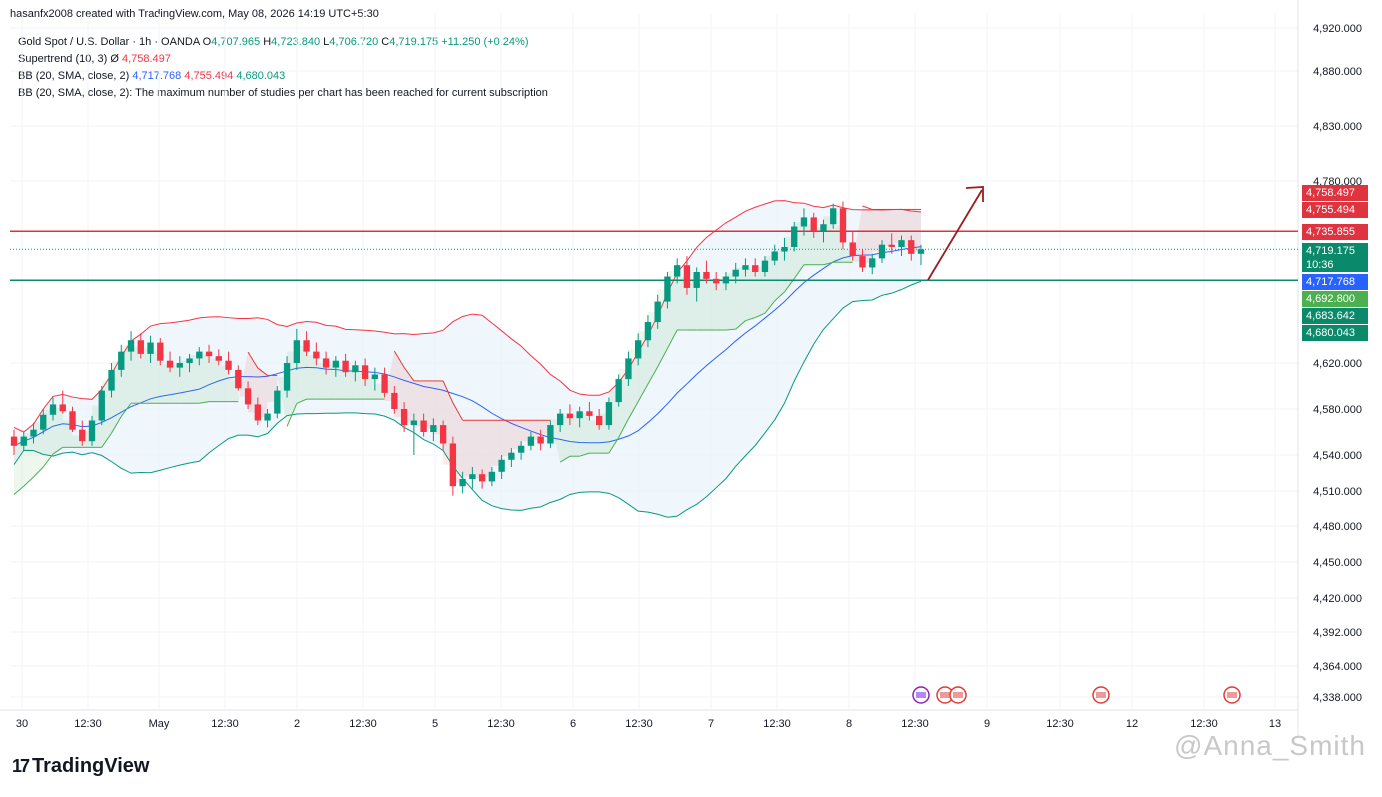 Image resolution: width=1382 pixels, height=797 pixels. Describe the element at coordinates (849, 724) in the screenshot. I see `x-tick-label: 8` at that location.